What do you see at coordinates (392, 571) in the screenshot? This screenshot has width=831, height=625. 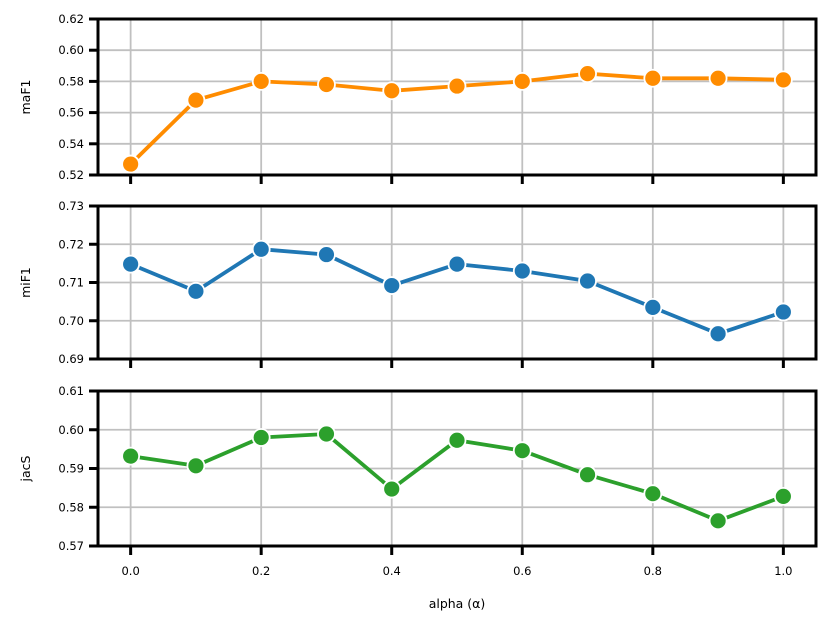 I see `x-tick-label: 0.4` at bounding box center [392, 571].